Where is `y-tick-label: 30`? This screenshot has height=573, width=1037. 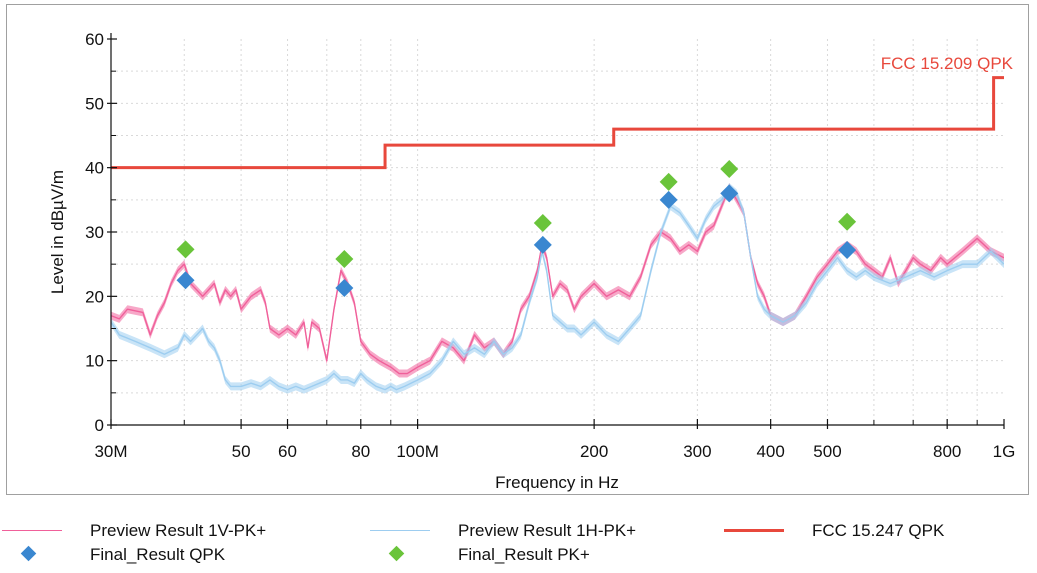
y-tick-label: 30 is located at coordinates (94, 232).